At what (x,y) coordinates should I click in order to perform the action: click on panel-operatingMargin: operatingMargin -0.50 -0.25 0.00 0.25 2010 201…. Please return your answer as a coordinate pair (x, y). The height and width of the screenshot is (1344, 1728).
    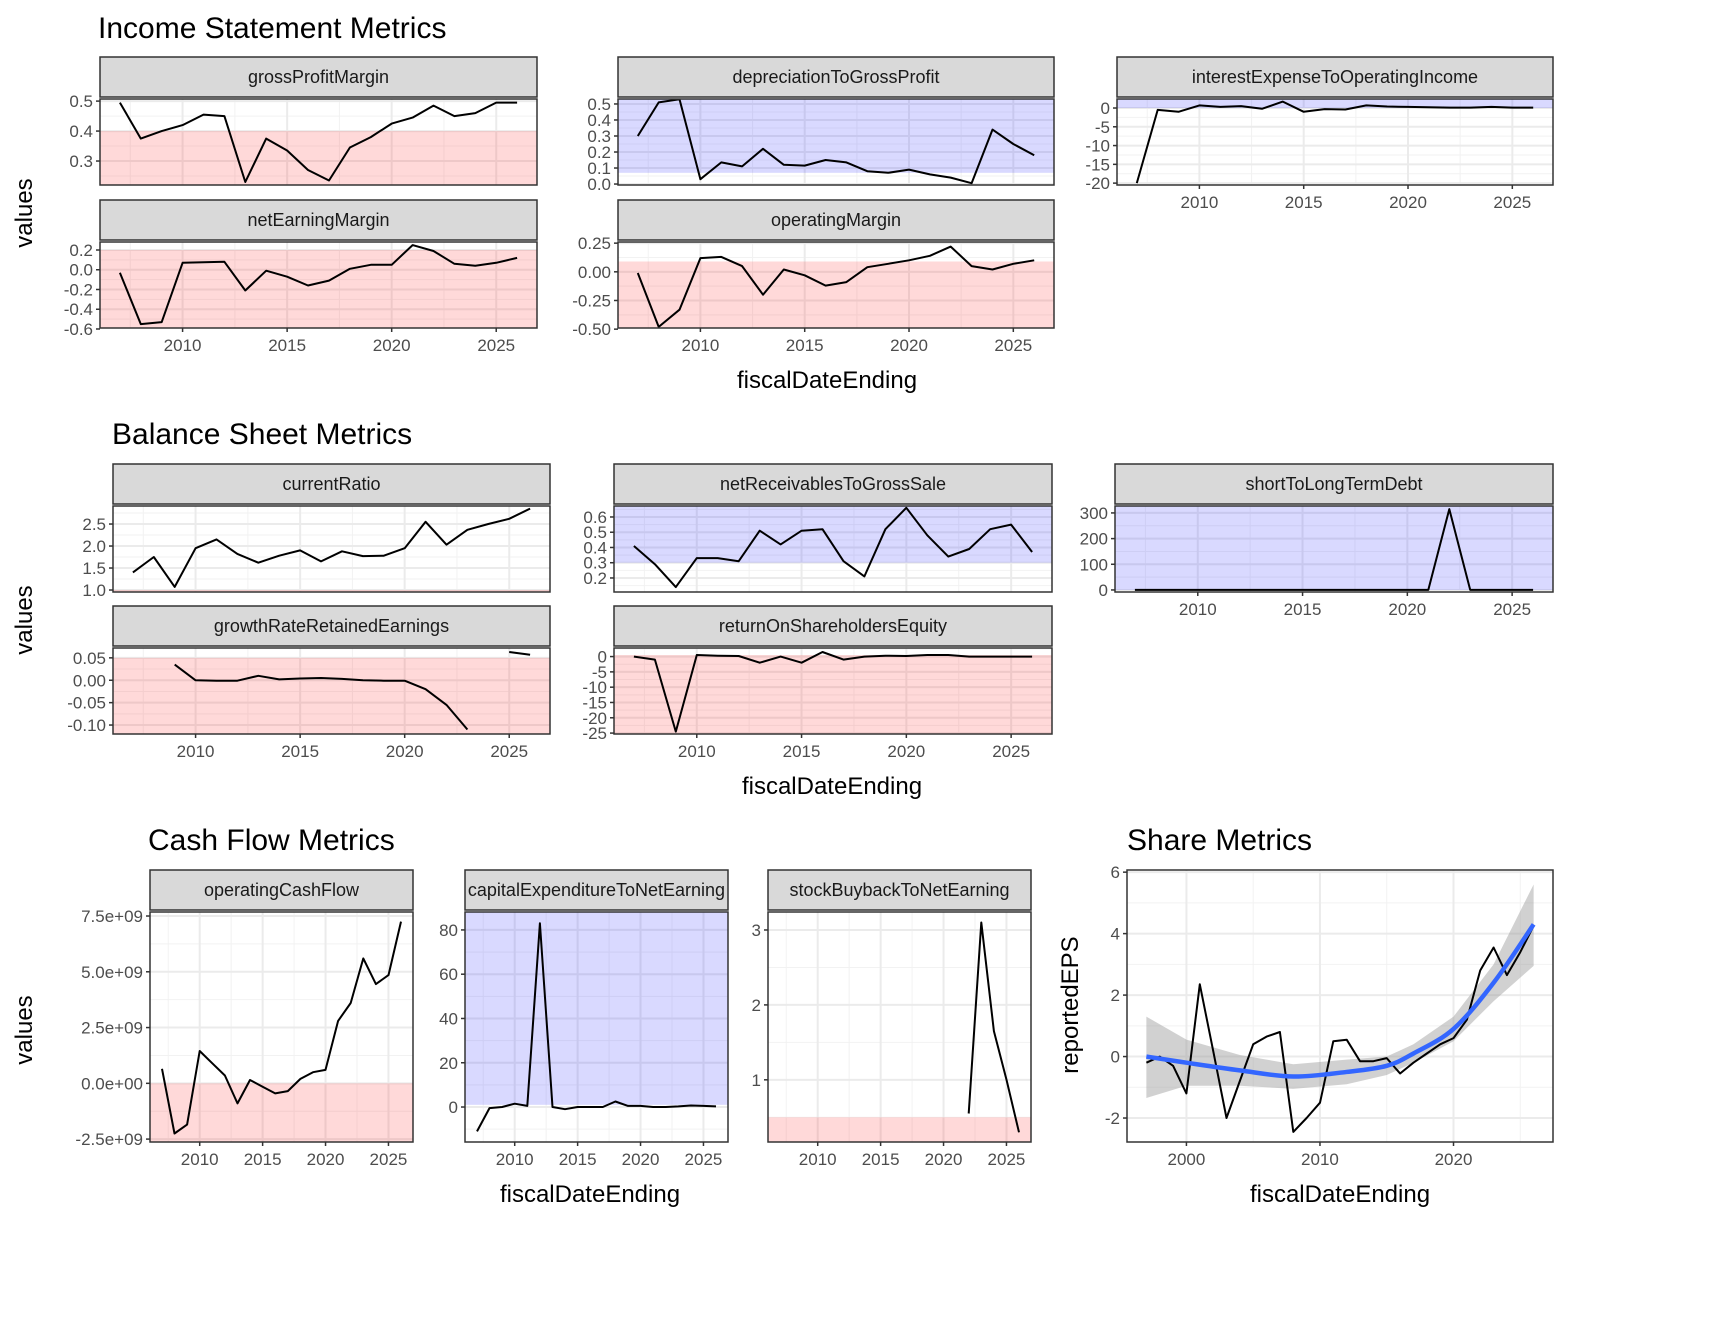
    Looking at the image, I should click on (813, 277).